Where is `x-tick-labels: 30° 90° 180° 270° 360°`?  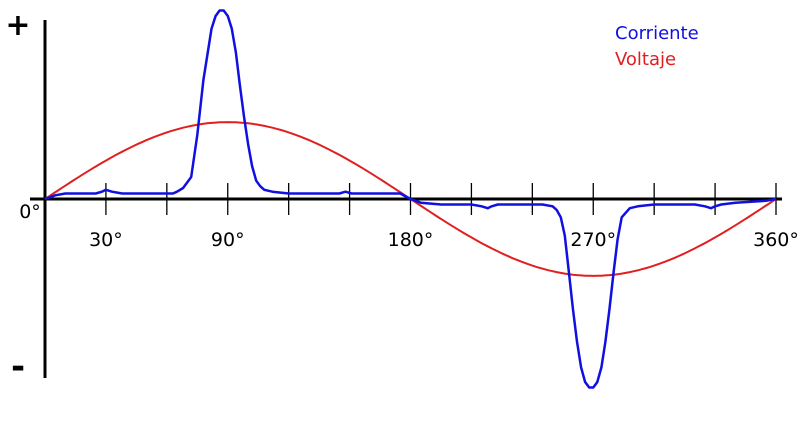 x-tick-labels: 30° 90° 180° 270° 360° is located at coordinates (444, 240).